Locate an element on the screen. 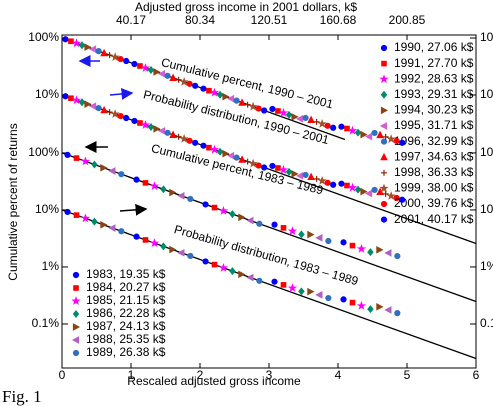 The height and width of the screenshot is (406, 493). x2-tick-label: 200.85 is located at coordinates (407, 20).